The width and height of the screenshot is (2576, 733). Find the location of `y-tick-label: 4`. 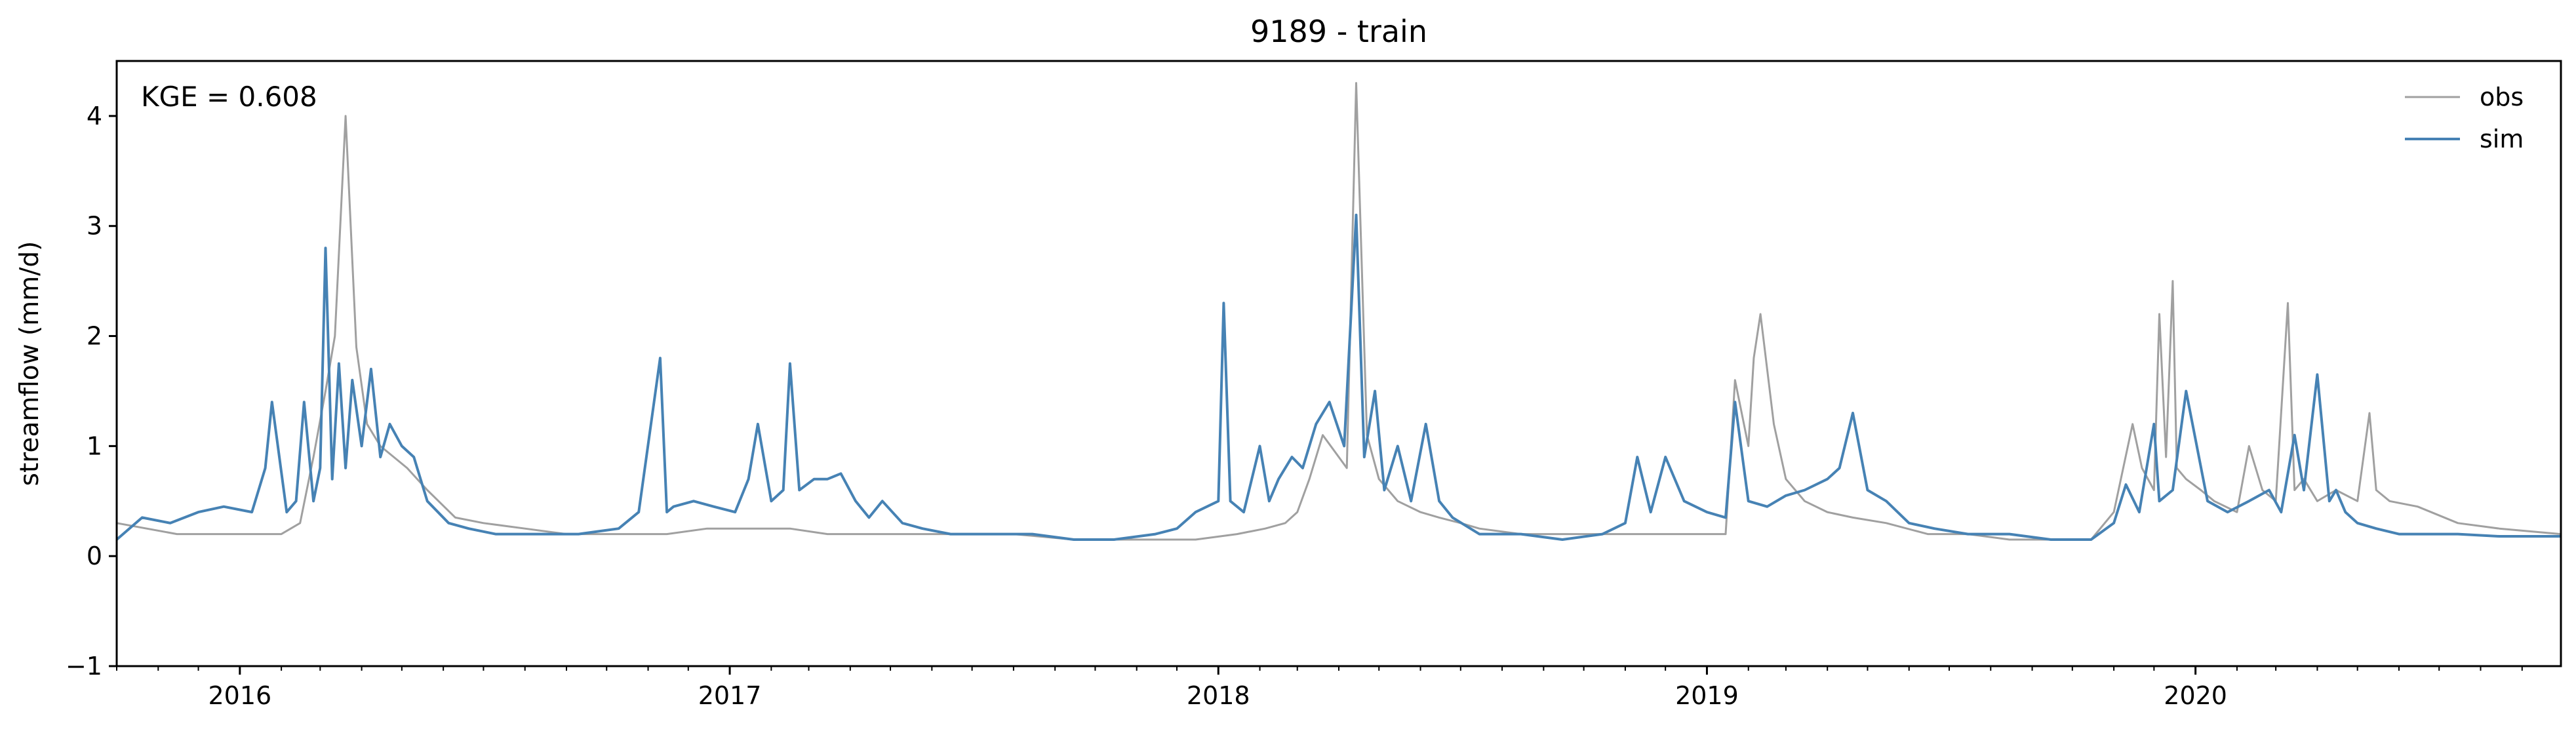

y-tick-label: 4 is located at coordinates (94, 116).